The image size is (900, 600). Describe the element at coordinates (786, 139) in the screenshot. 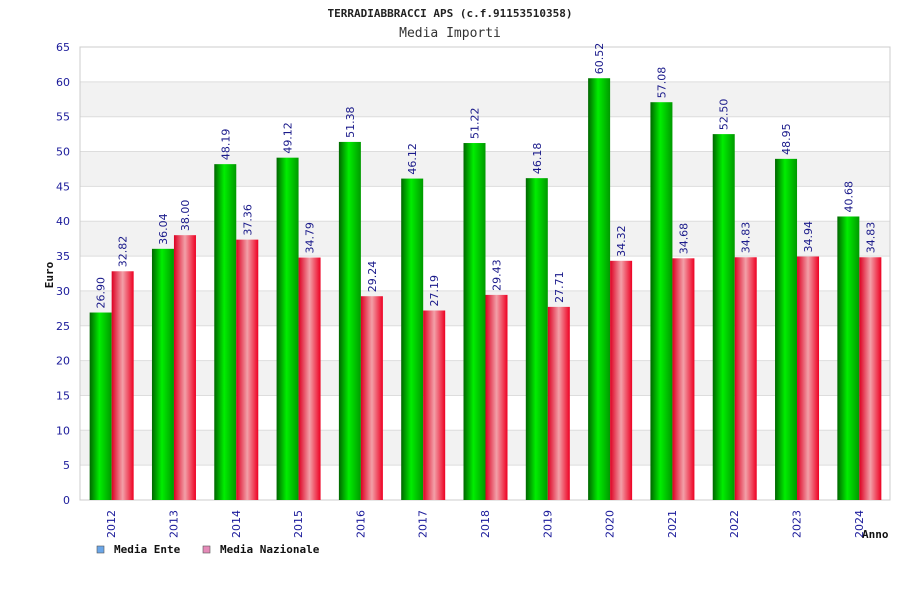

I see `bar-value-label: 48.95` at that location.